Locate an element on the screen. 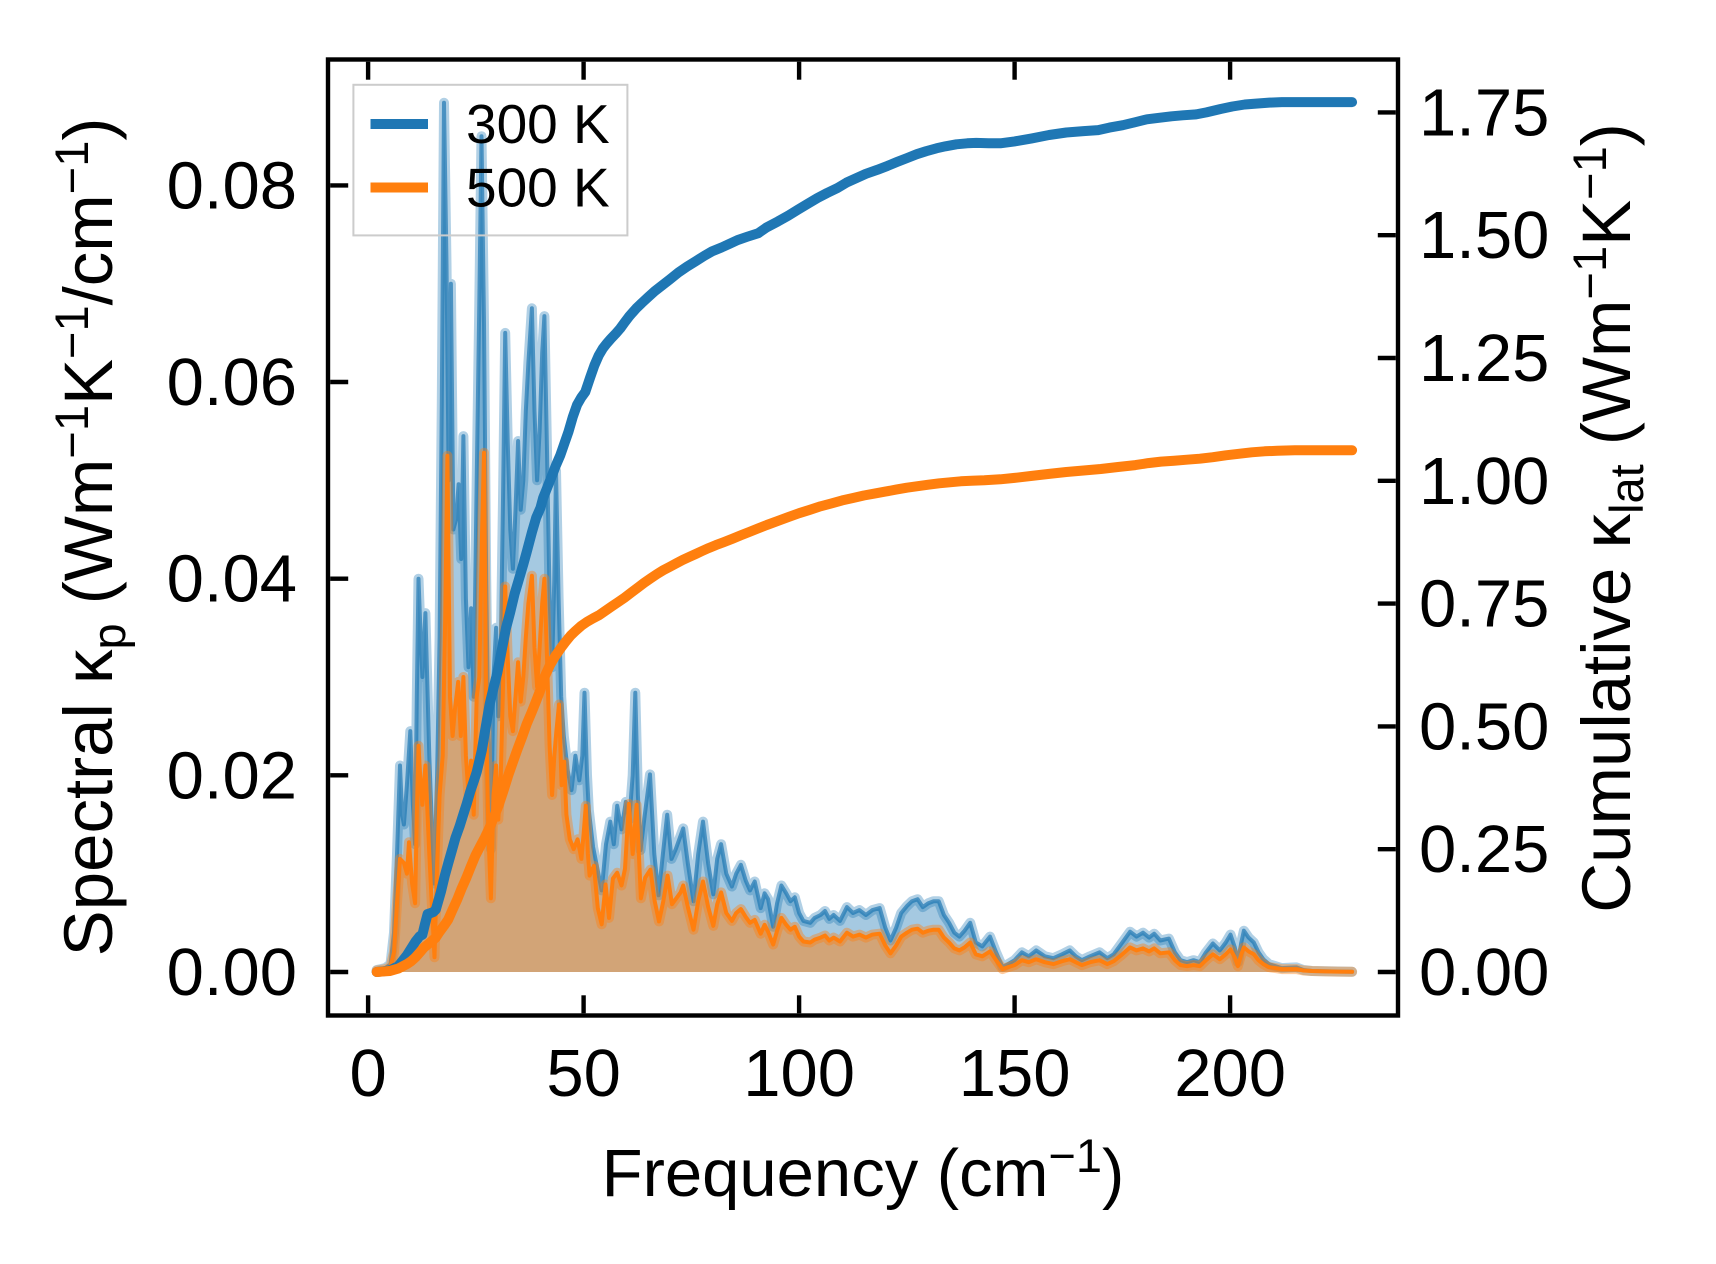 The image size is (1716, 1264). svg-text: 300 K is located at coordinates (538, 124).